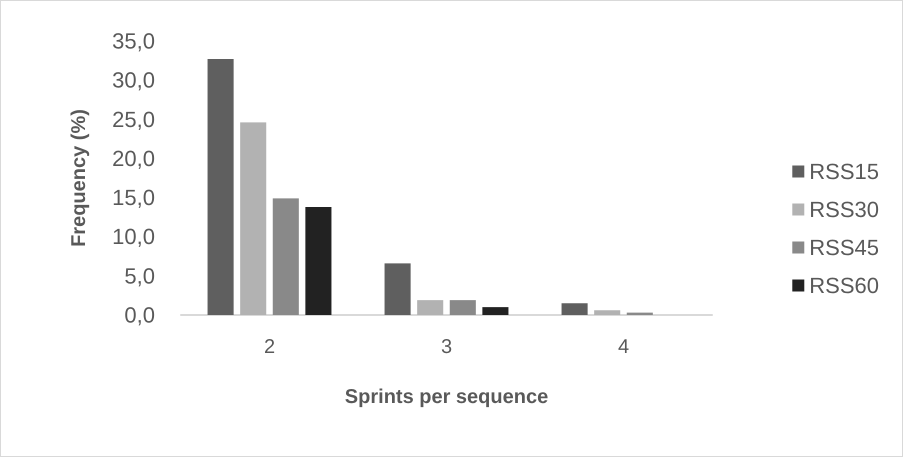 The height and width of the screenshot is (457, 903). Describe the element at coordinates (133, 158) in the screenshot. I see `y-tick-label: 20,0` at that location.